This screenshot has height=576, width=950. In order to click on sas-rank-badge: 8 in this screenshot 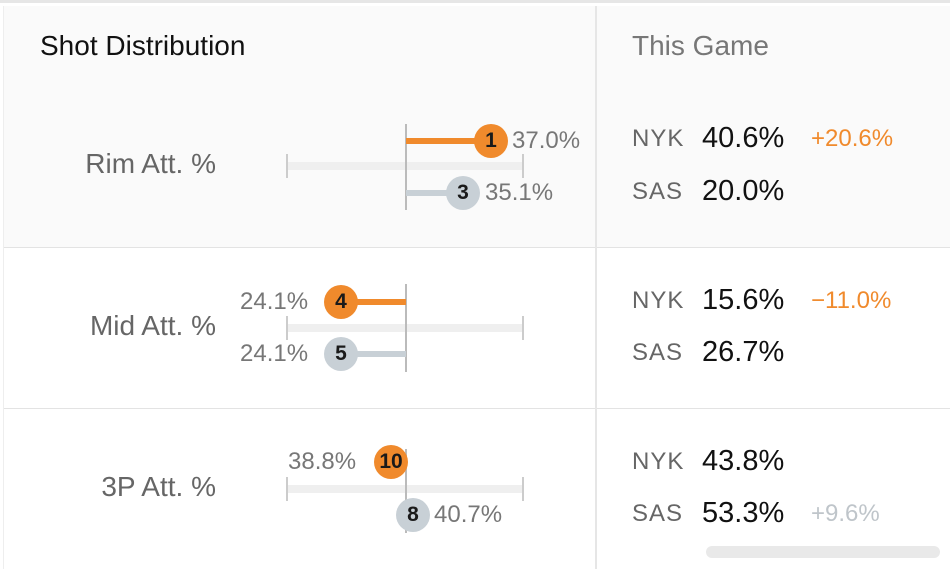, I will do `click(413, 515)`.